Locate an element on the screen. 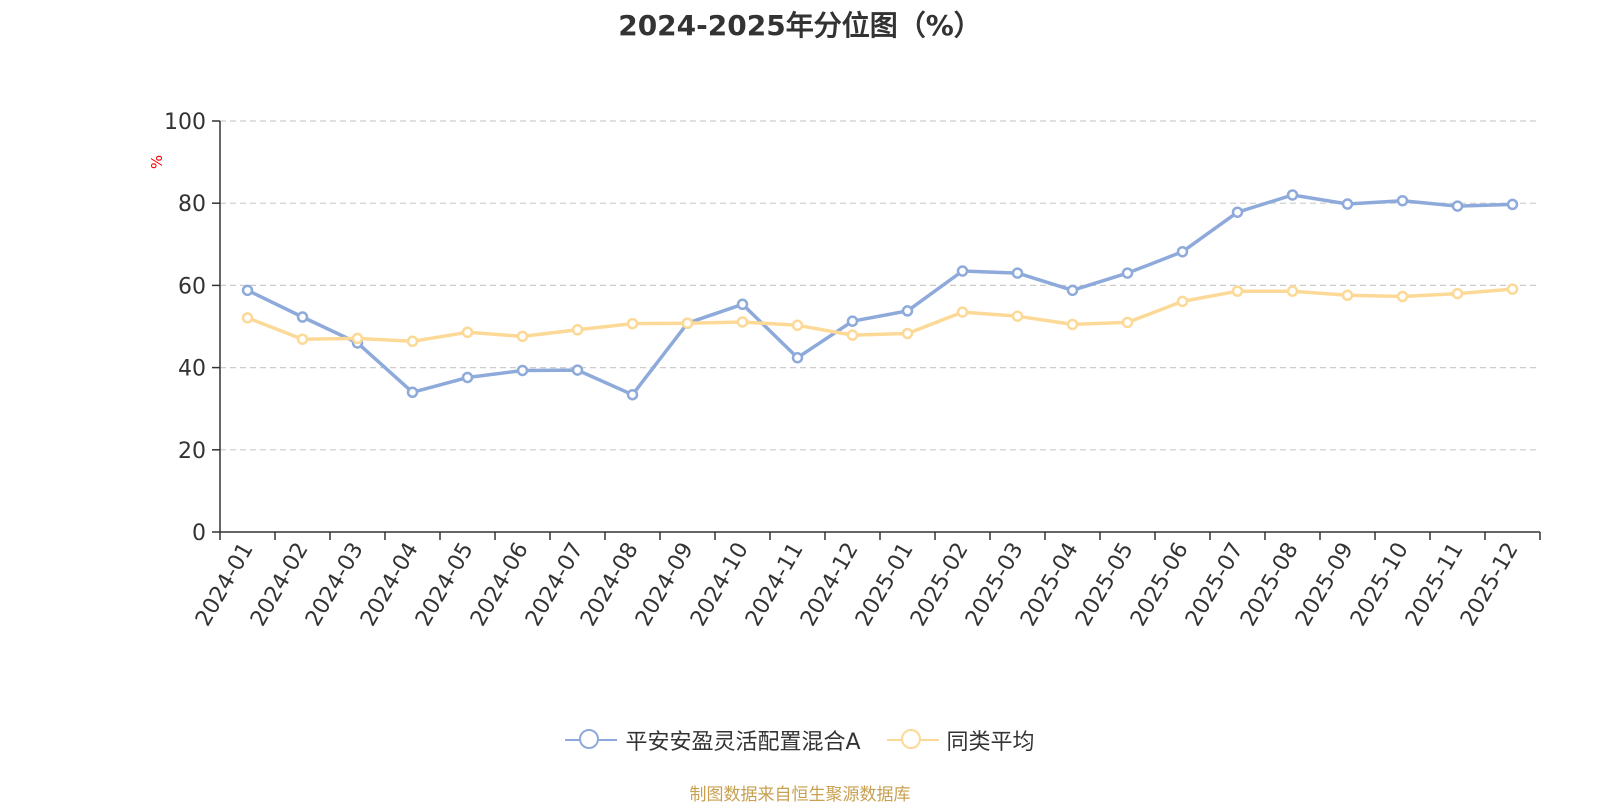 Image resolution: width=1600 pixels, height=805 pixels. y-tick-label: 100 is located at coordinates (185, 122).